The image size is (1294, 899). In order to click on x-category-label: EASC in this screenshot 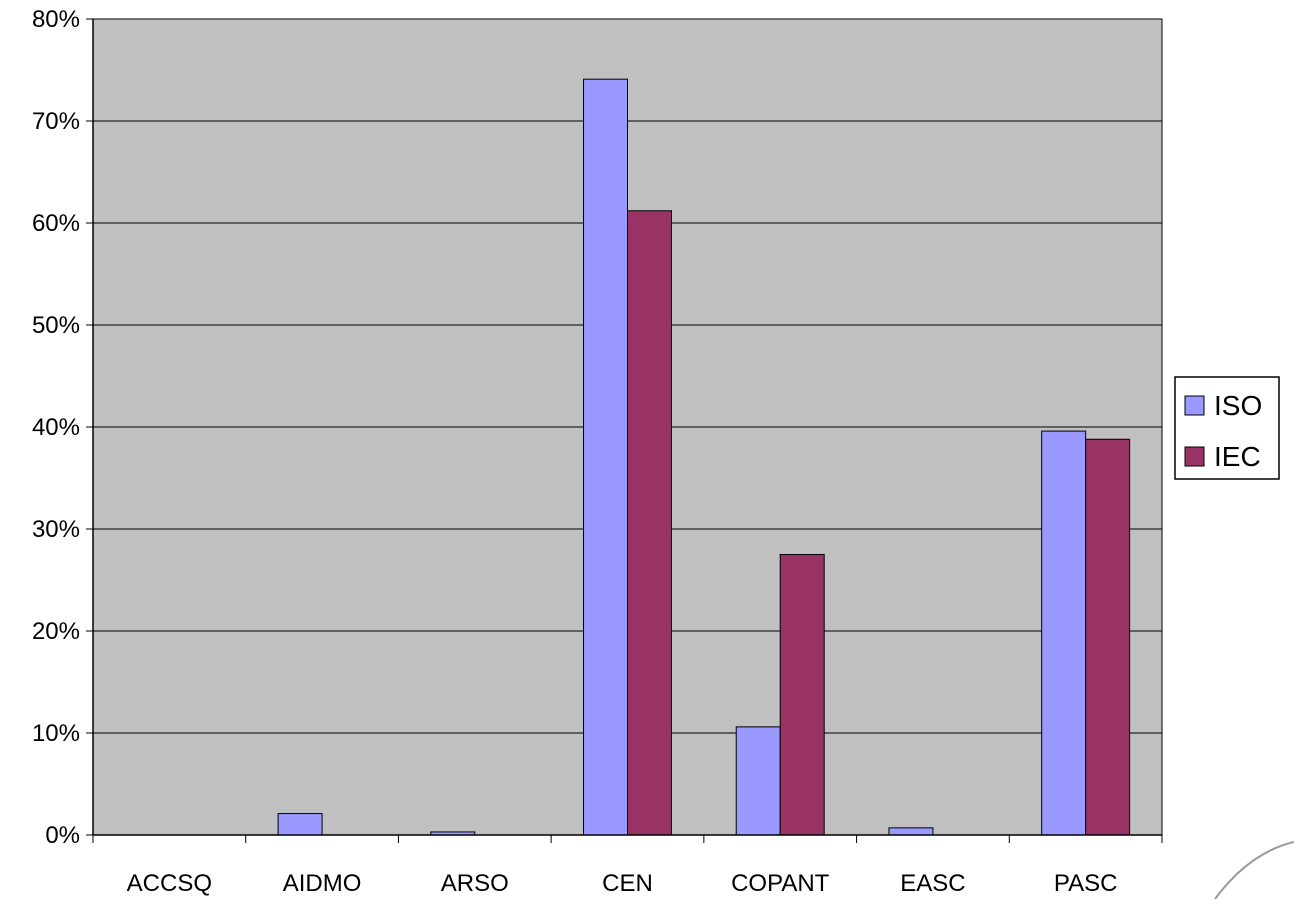, I will do `click(932, 883)`.